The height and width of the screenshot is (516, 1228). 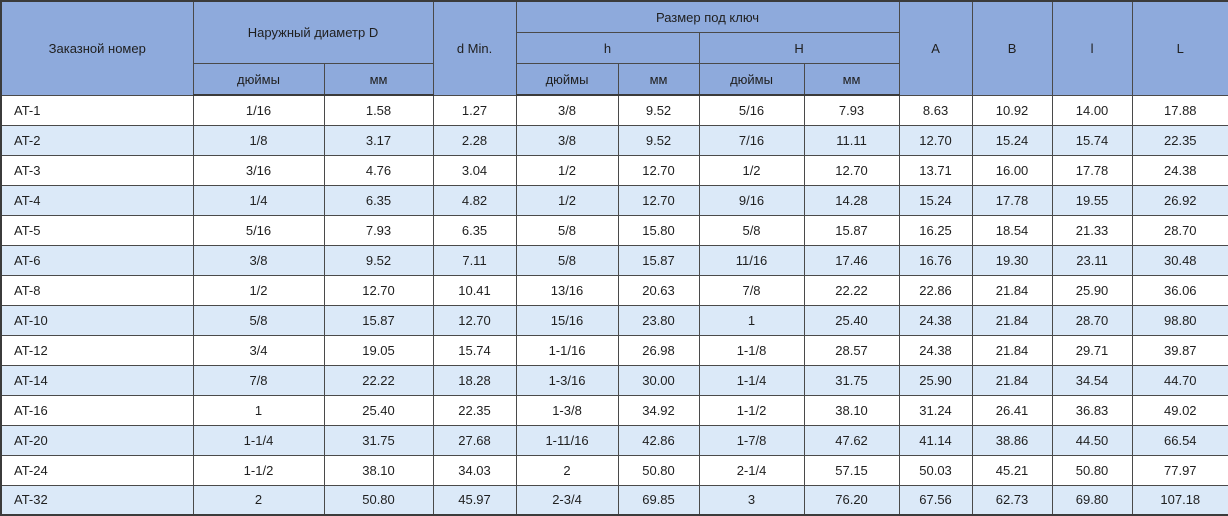 I want to click on value-cell: 25.90, so click(x=1092, y=290).